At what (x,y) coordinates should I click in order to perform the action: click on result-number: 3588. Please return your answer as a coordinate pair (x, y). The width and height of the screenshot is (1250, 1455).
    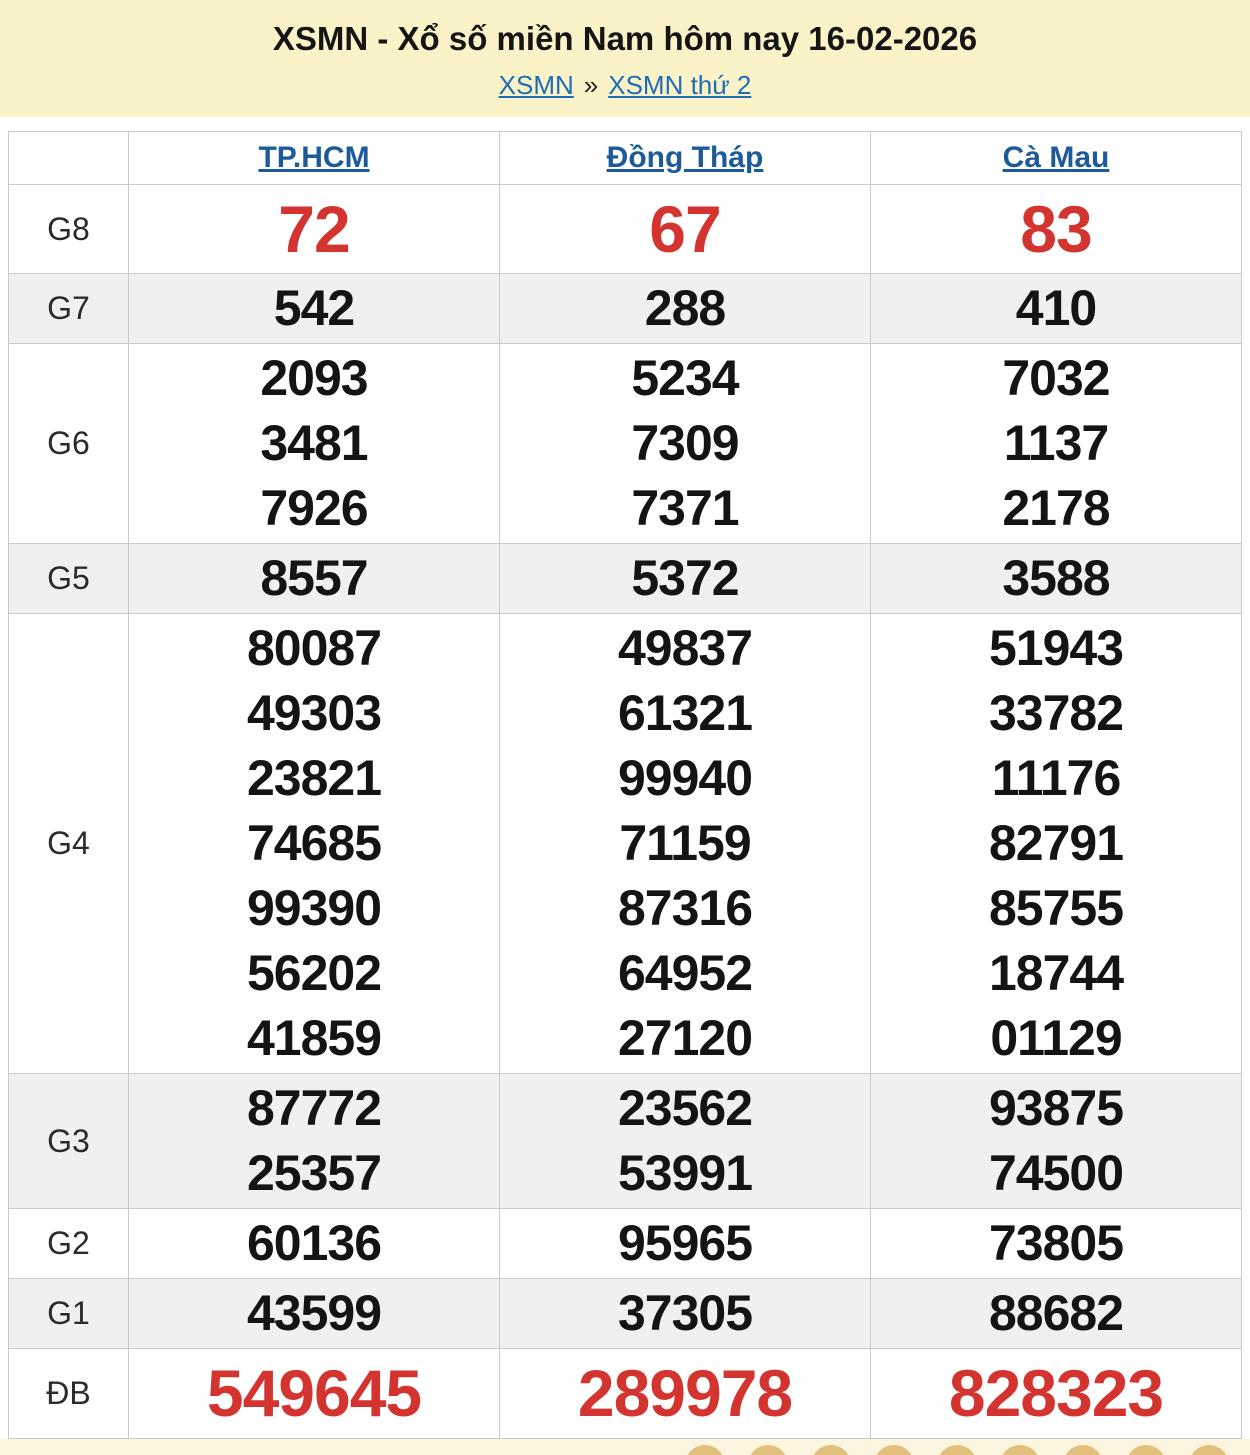
    Looking at the image, I should click on (1056, 578).